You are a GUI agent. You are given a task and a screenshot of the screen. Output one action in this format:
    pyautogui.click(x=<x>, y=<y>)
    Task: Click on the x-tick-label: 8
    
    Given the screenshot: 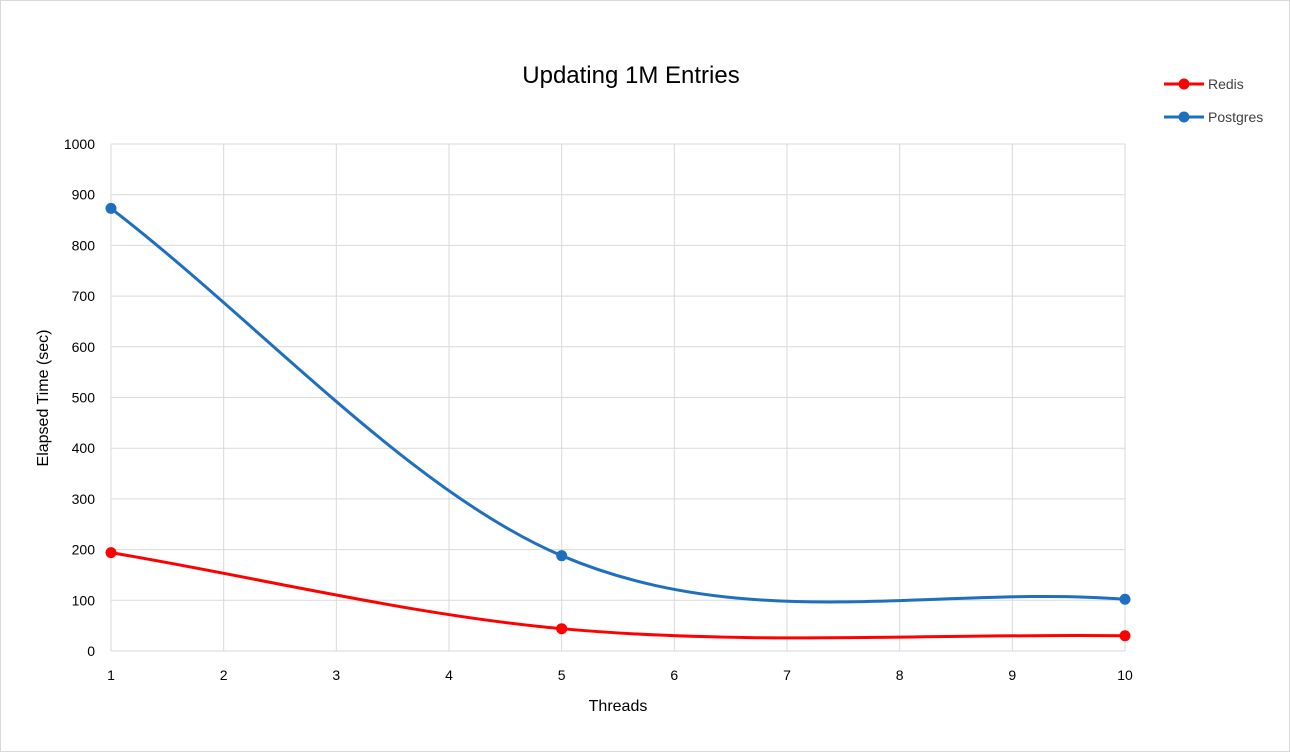 What is the action you would take?
    pyautogui.click(x=900, y=675)
    